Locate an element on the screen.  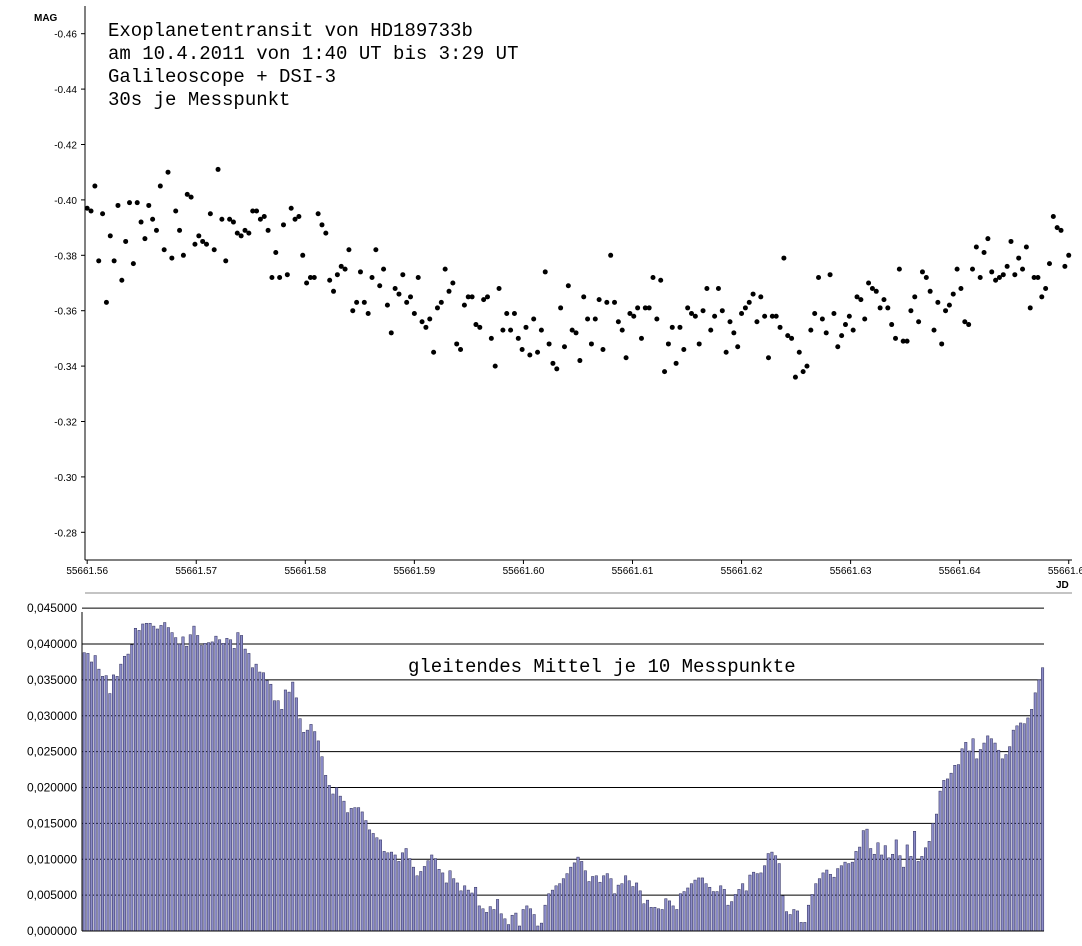
x-tick-label: 55661.64 is located at coordinates (960, 571).